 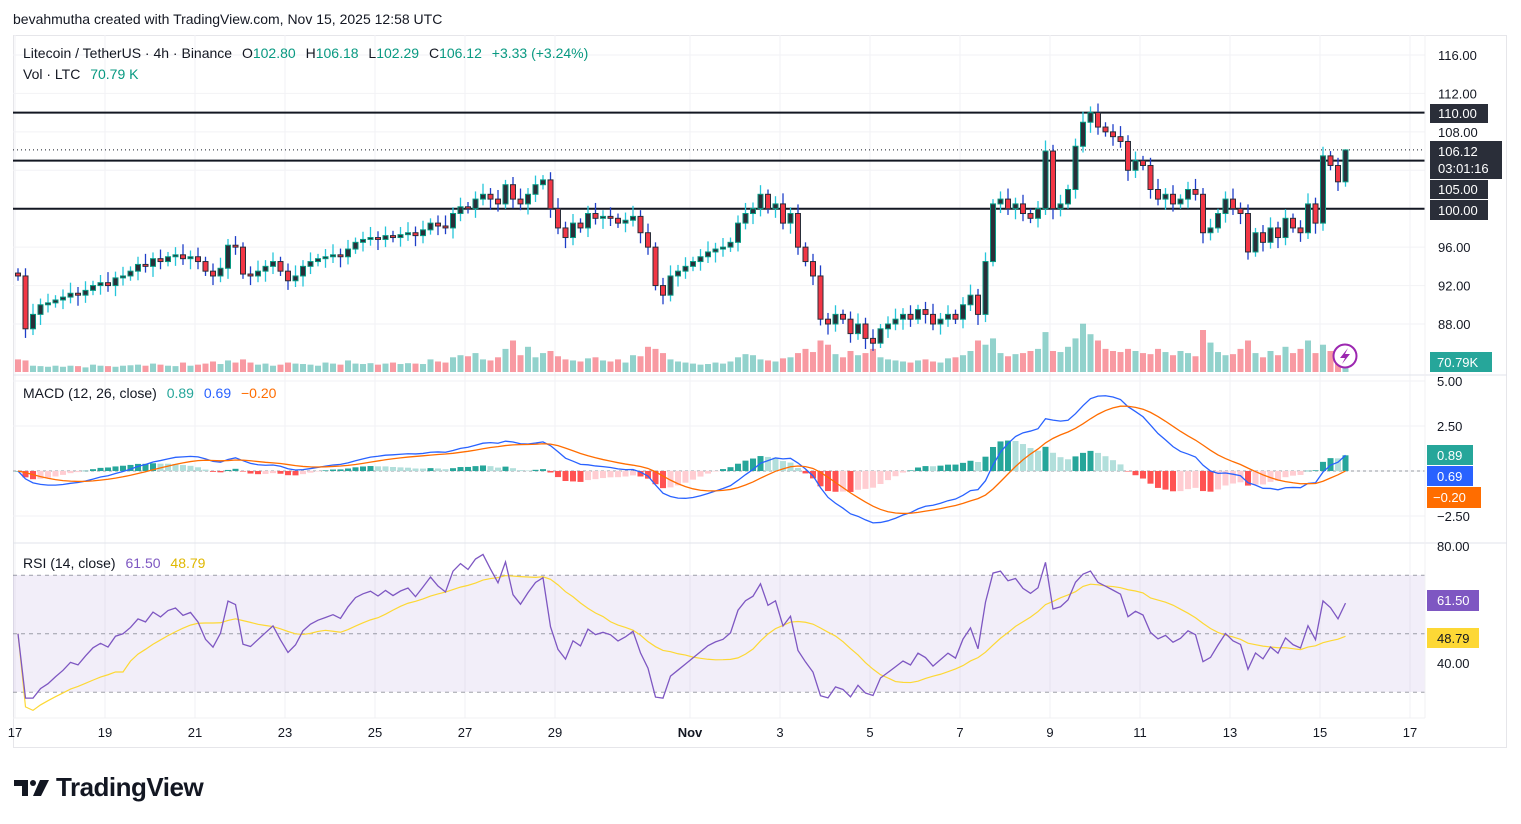 I want to click on rsi-tick: 40.00, so click(x=1453, y=663).